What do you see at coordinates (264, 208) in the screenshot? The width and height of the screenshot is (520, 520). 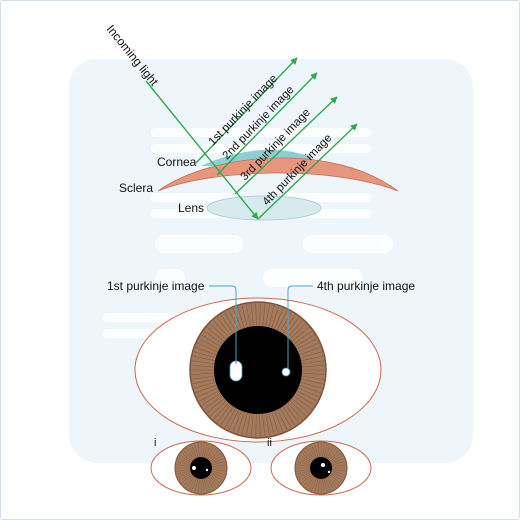 I see `lens-shape` at bounding box center [264, 208].